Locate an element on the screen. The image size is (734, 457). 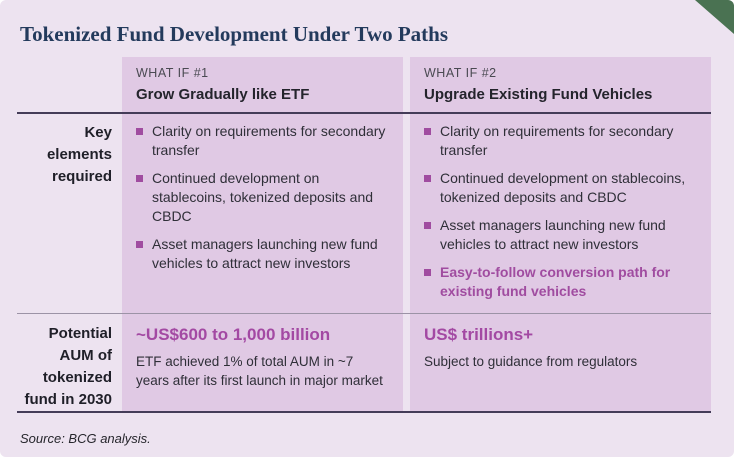
aum-headline: US$ trillions+ is located at coordinates (479, 334).